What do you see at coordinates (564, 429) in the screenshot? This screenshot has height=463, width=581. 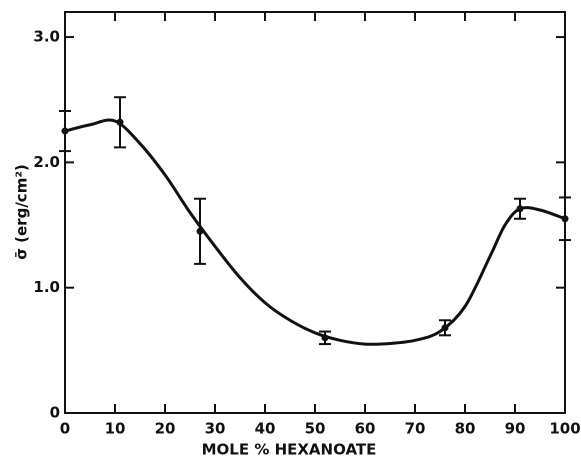 I see `x-tick-label: 100` at bounding box center [564, 429].